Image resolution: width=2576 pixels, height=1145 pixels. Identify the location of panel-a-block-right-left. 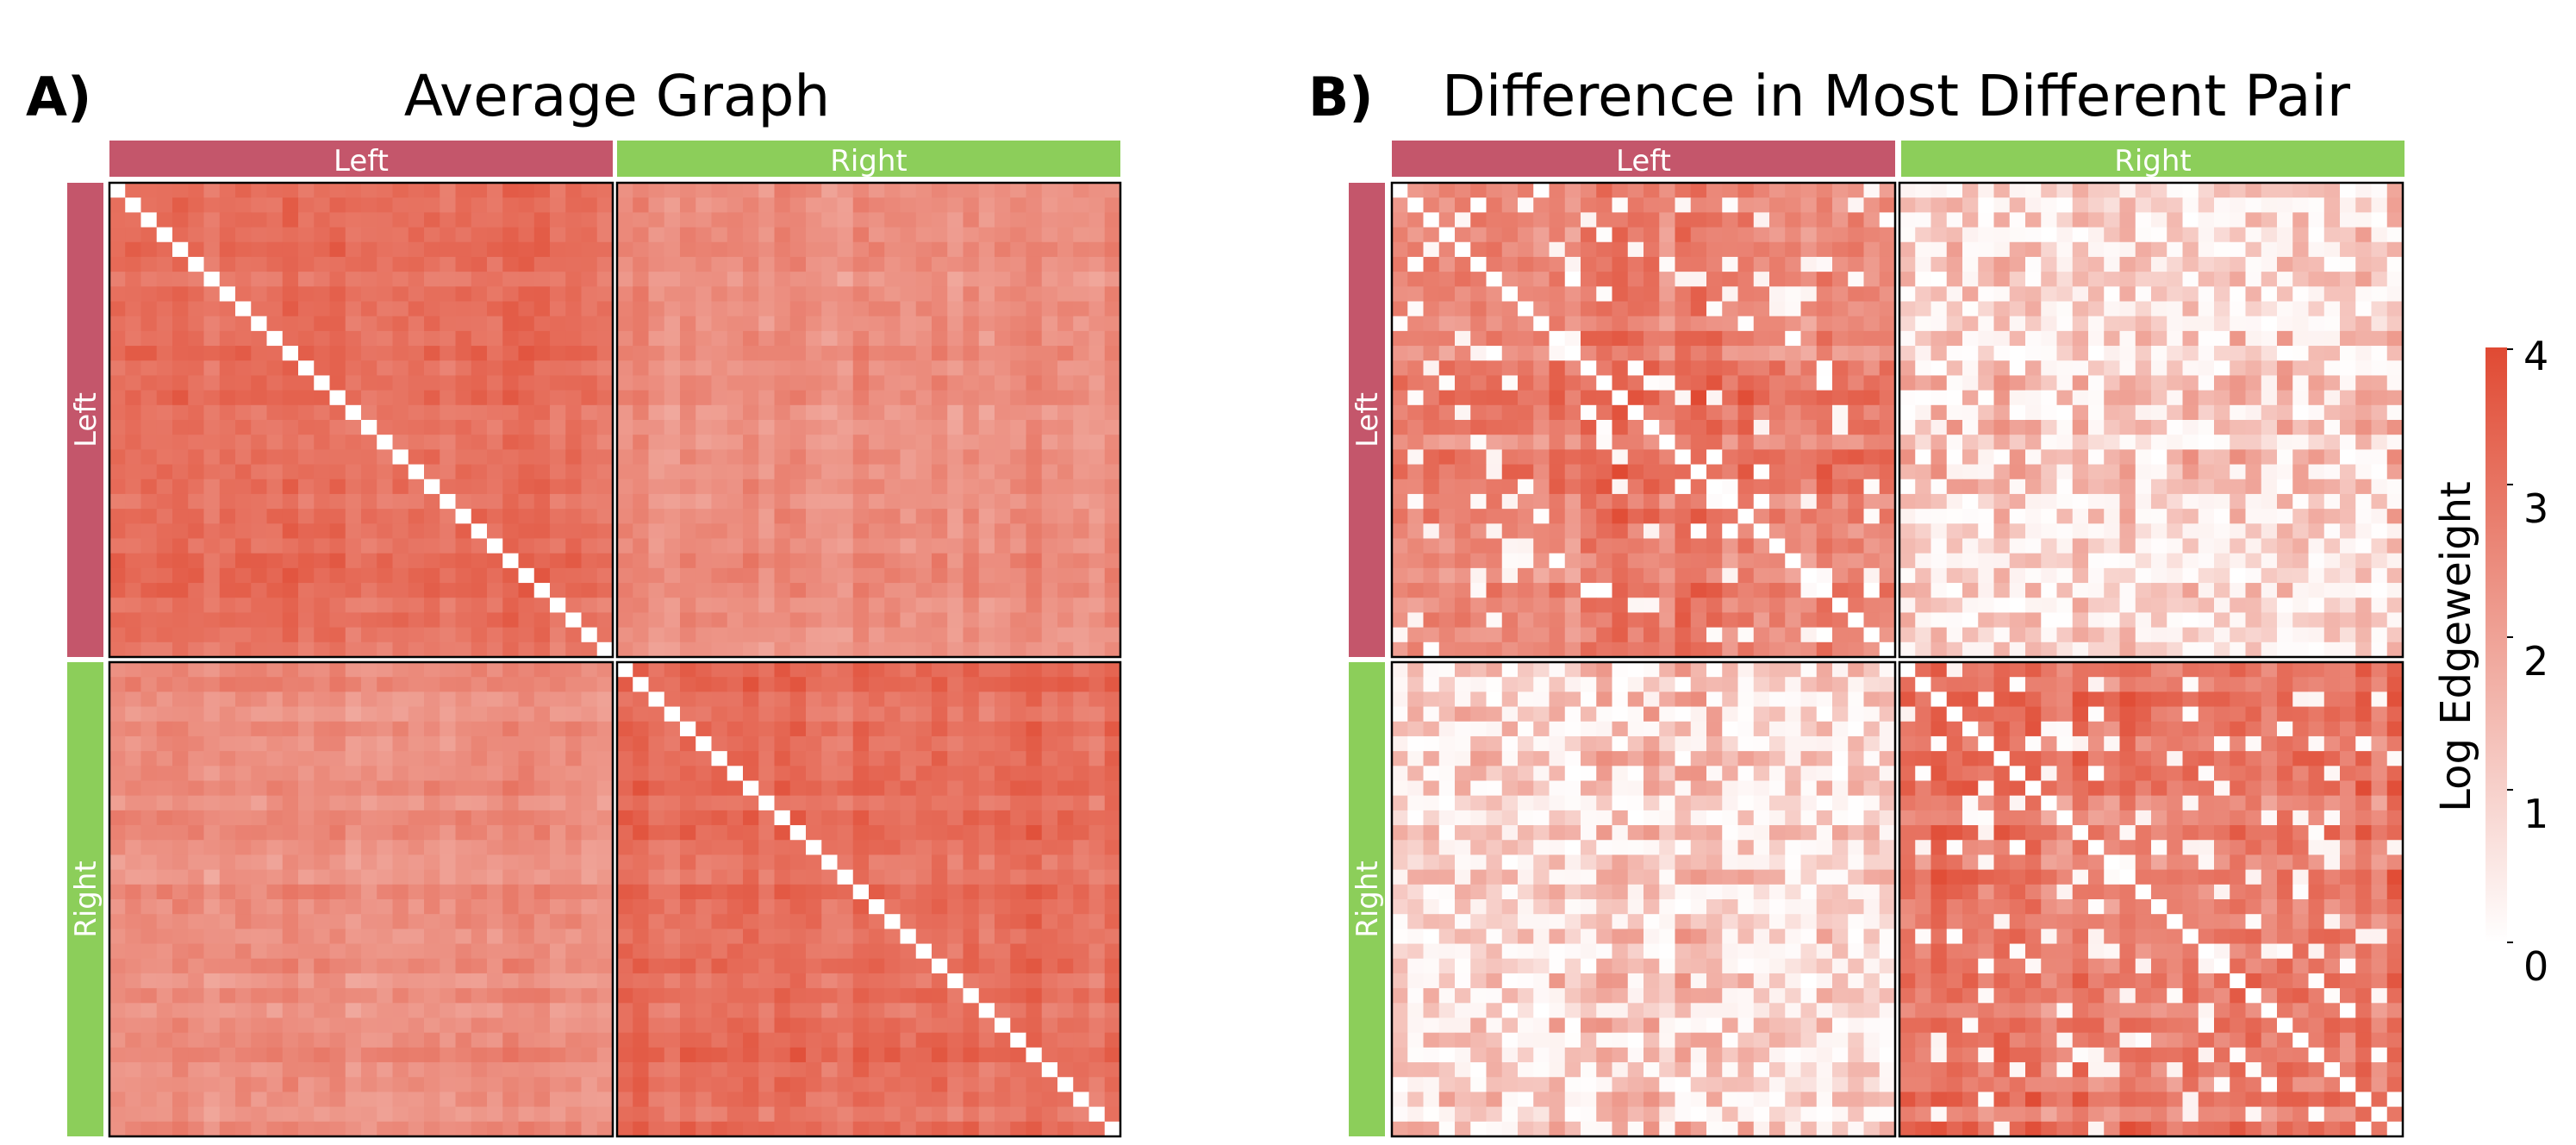
(361, 899).